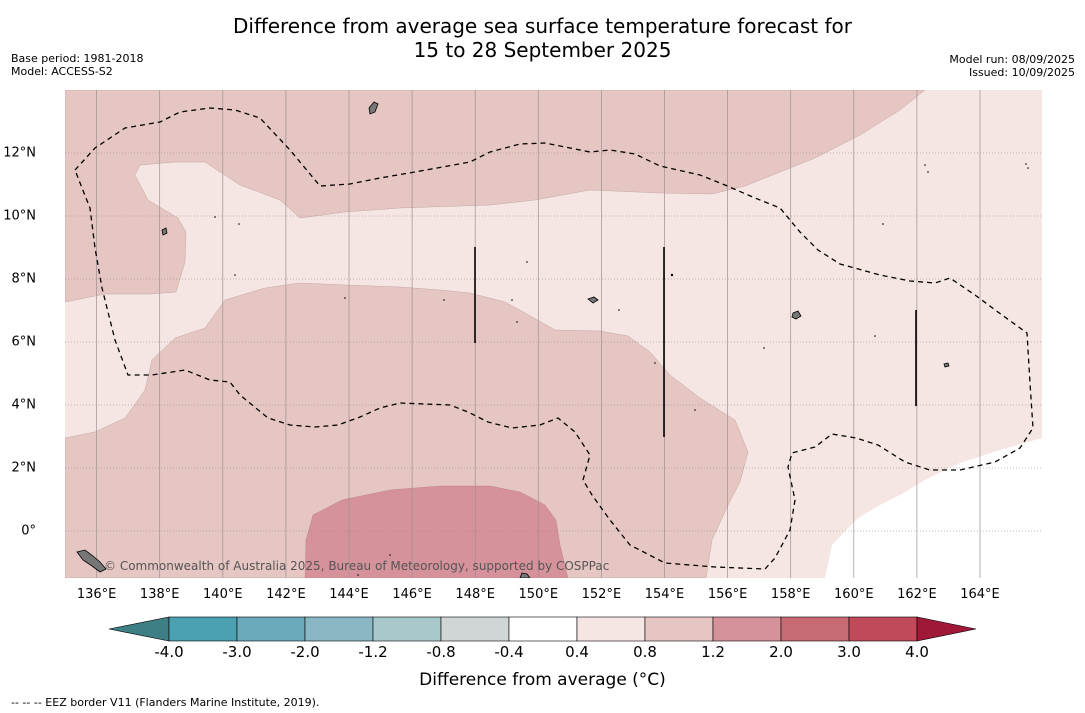  Describe the element at coordinates (24, 405) in the screenshot. I see `y-tick-label: 4°N` at that location.